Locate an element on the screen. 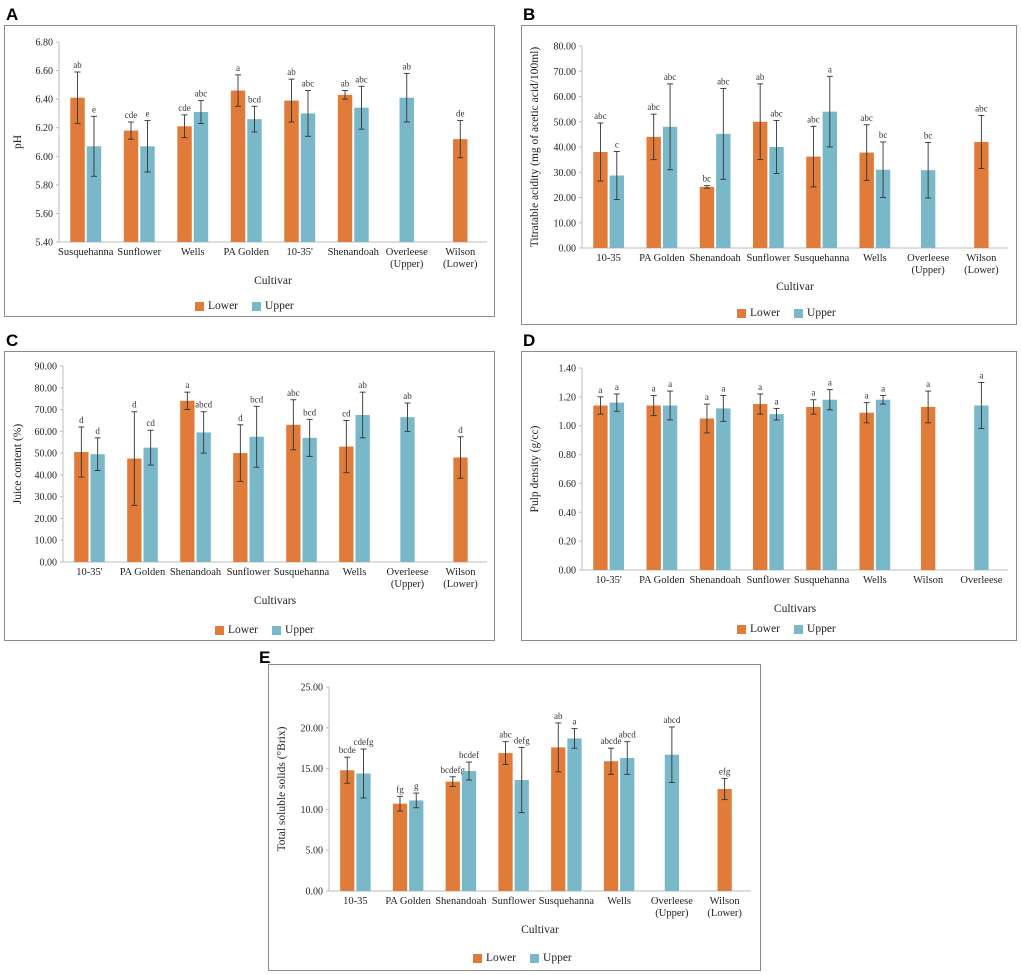 The image size is (1021, 975). x-category-label: Susquehanna is located at coordinates (822, 258).